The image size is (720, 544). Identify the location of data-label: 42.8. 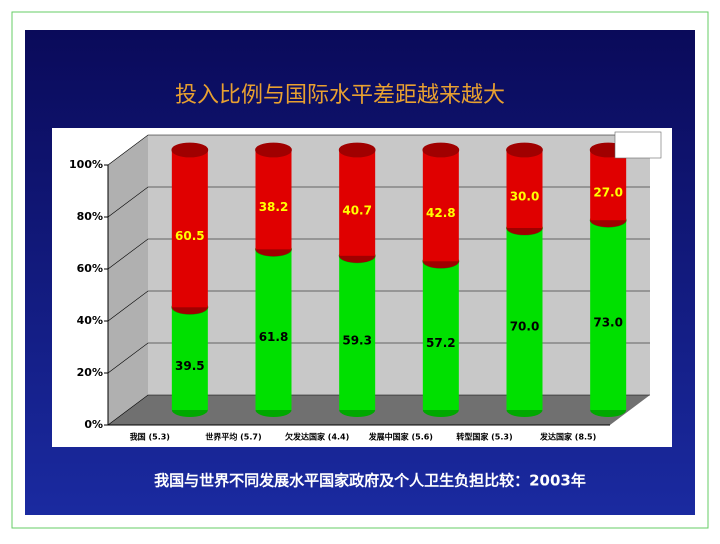
(441, 213).